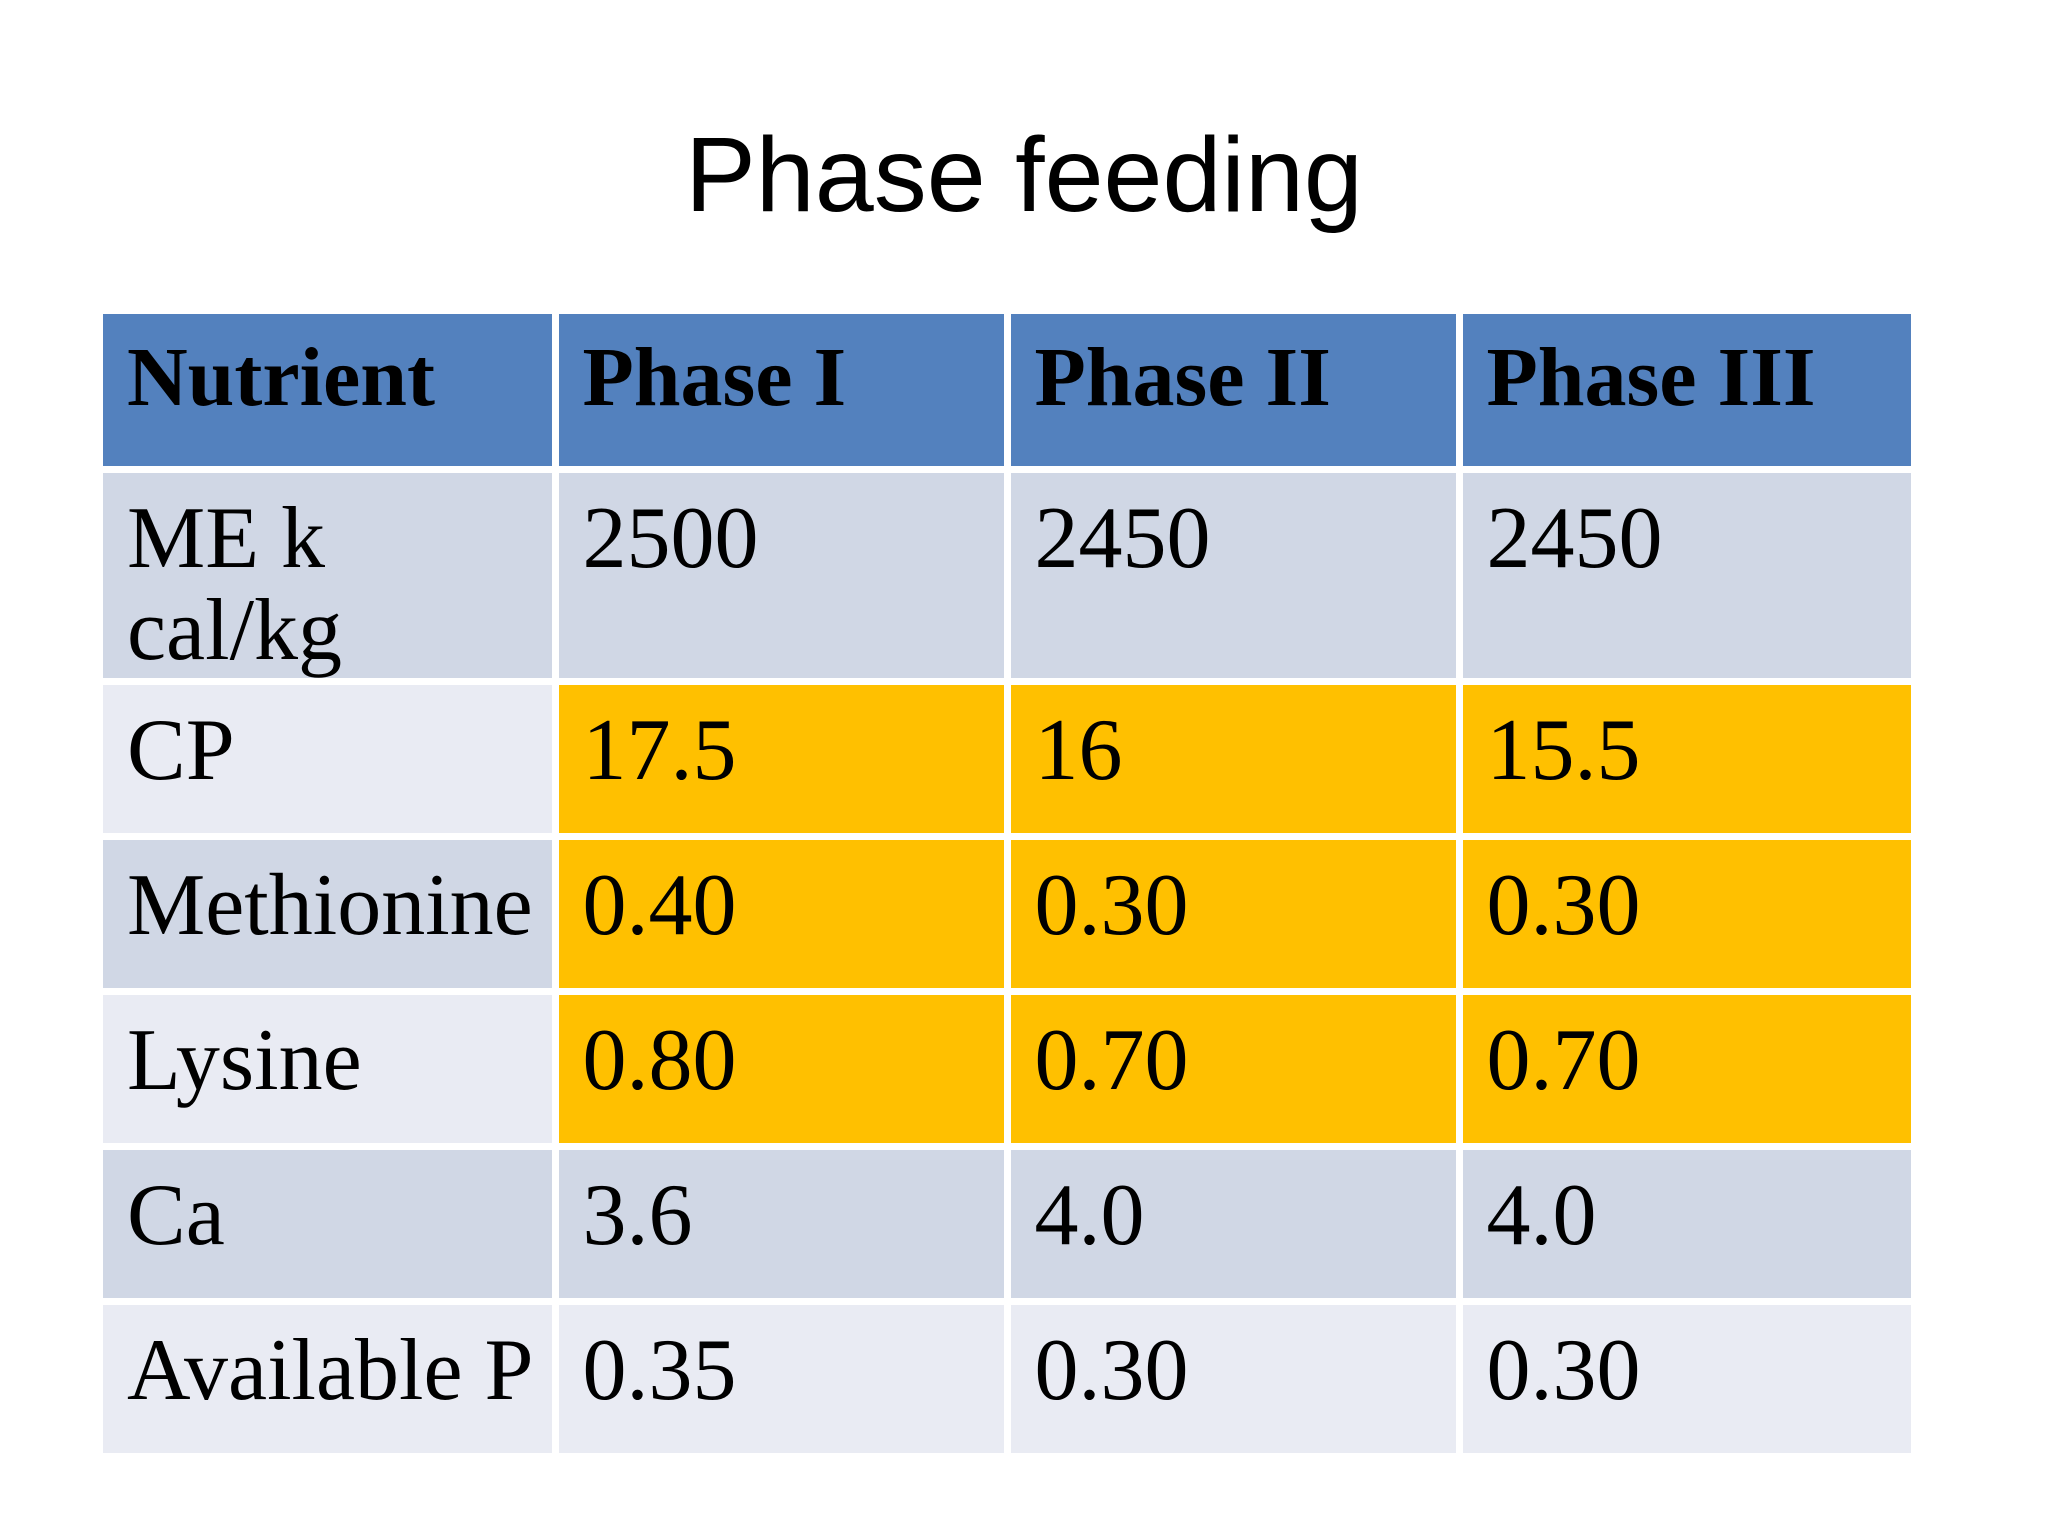  Describe the element at coordinates (781, 1375) in the screenshot. I see `value-cell: 0.35` at that location.